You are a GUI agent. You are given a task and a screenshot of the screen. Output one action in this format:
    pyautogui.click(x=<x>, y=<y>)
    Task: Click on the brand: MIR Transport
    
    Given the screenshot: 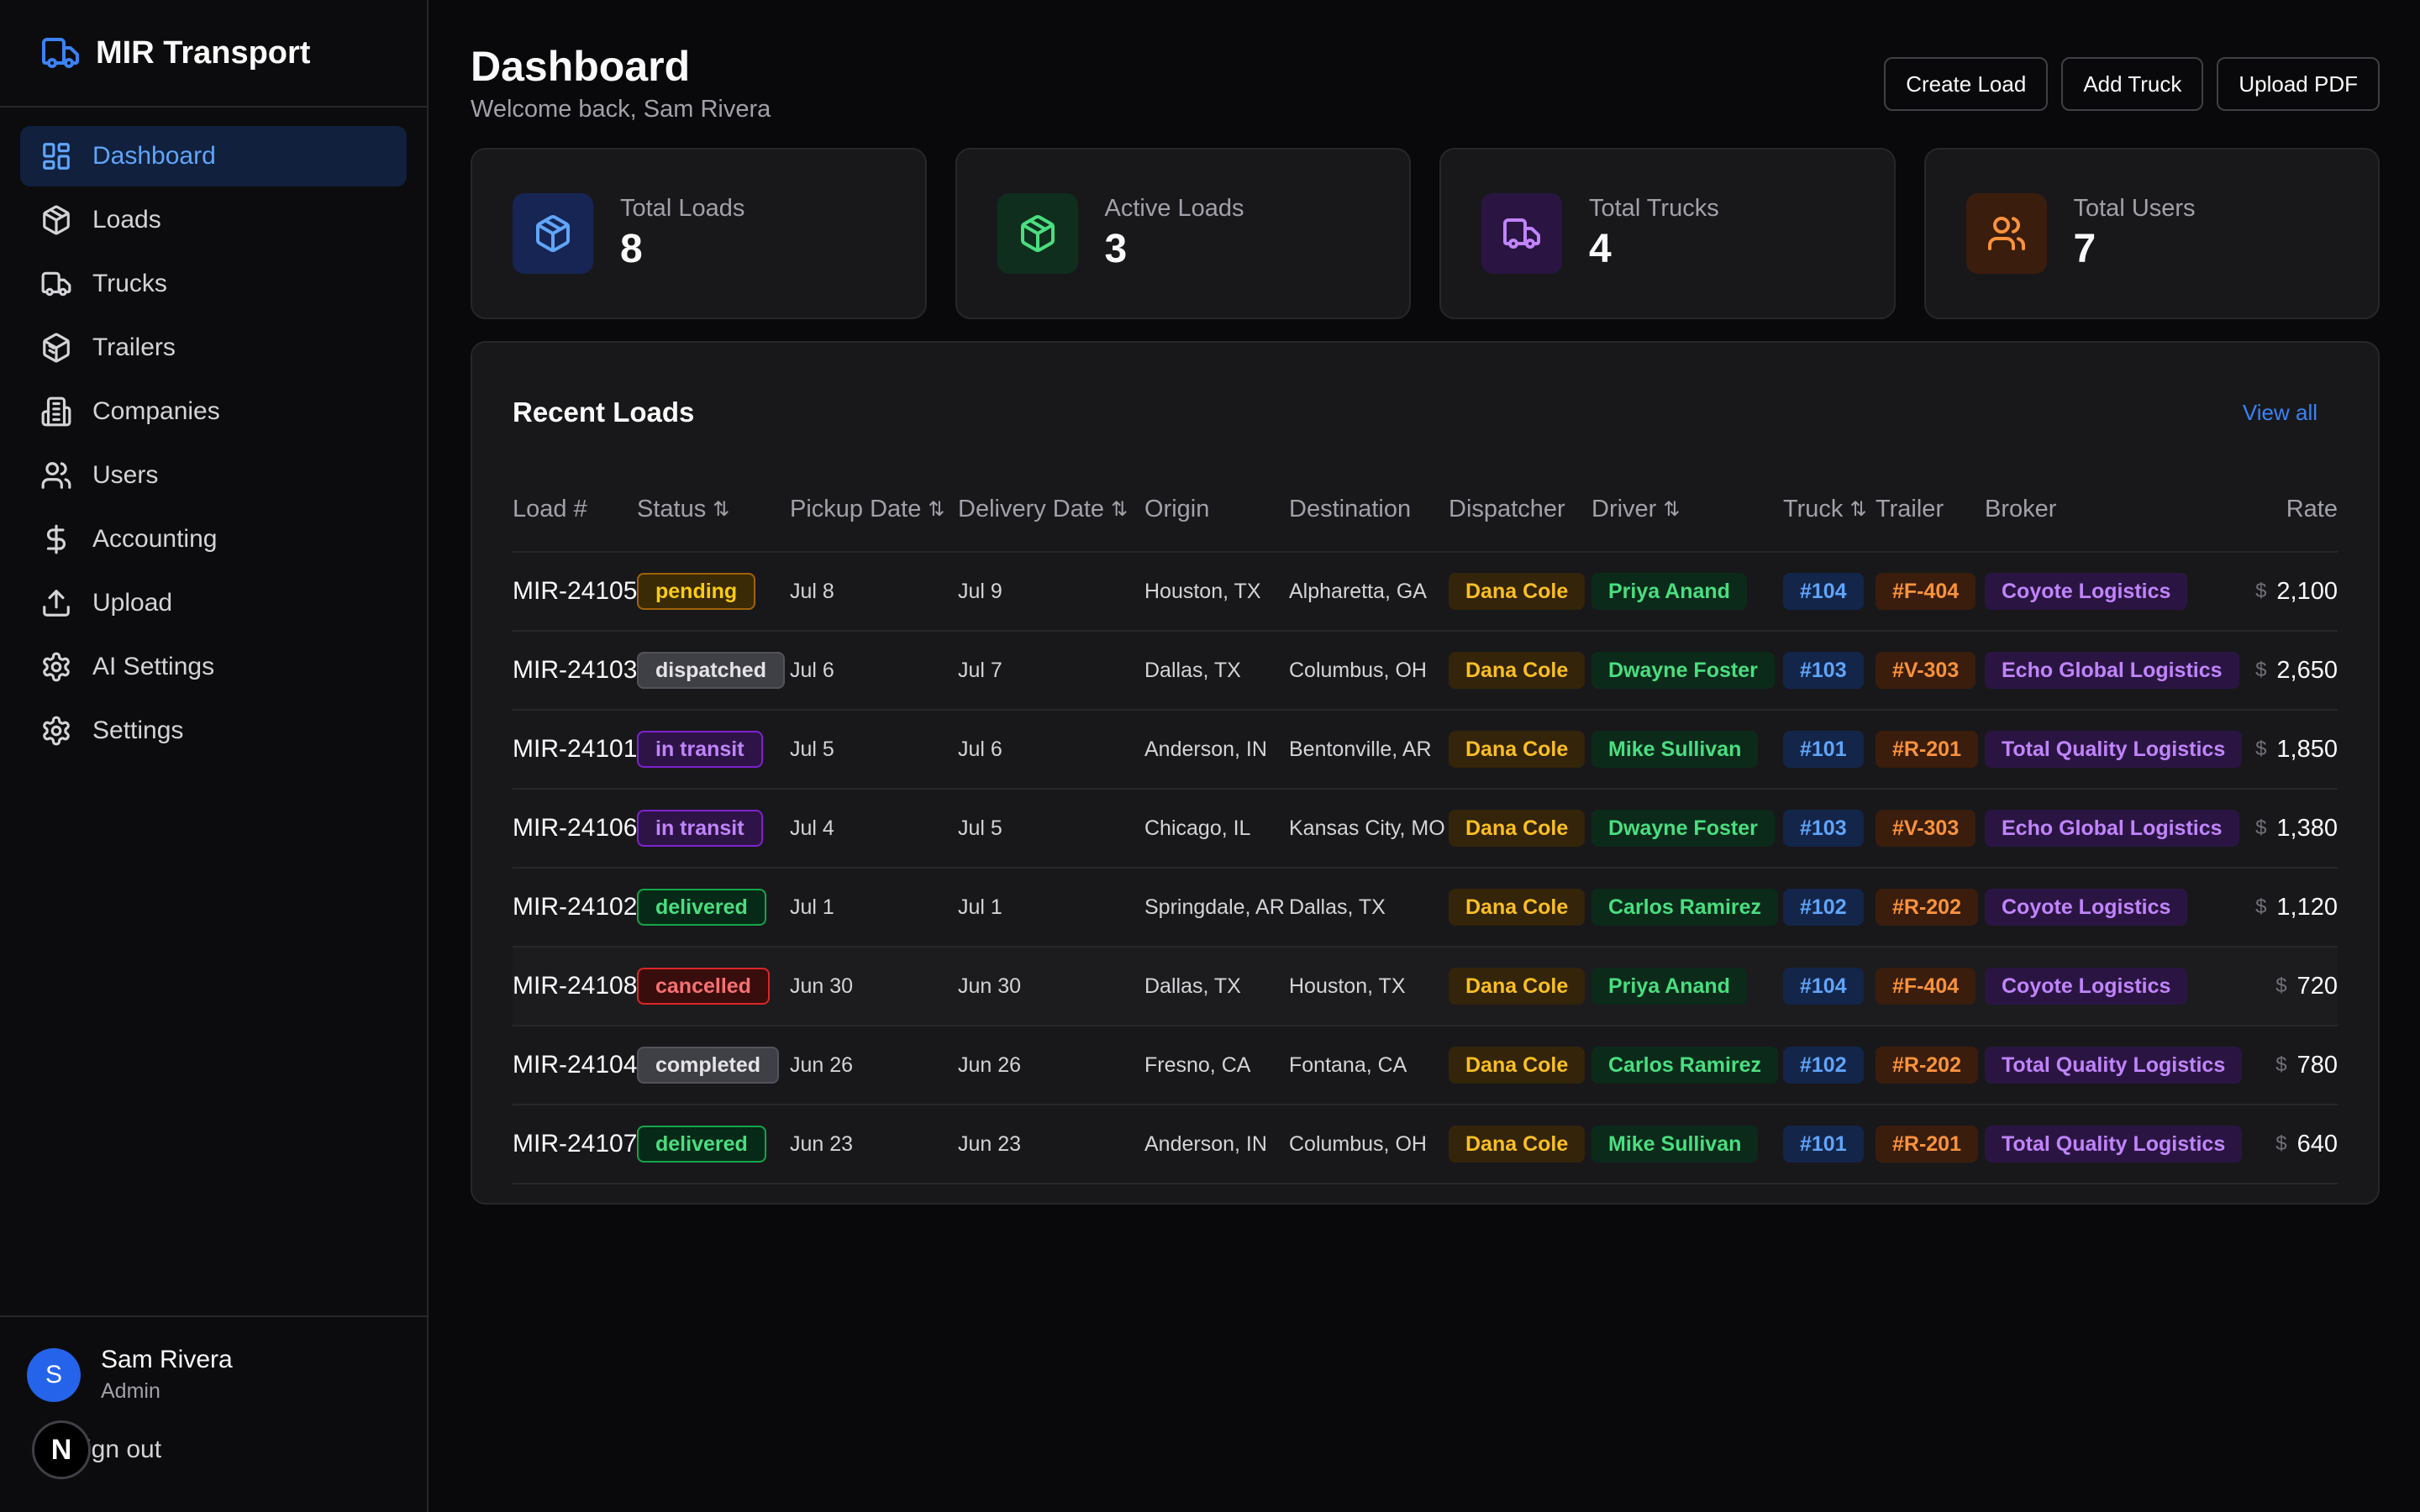 What is the action you would take?
    pyautogui.click(x=214, y=54)
    